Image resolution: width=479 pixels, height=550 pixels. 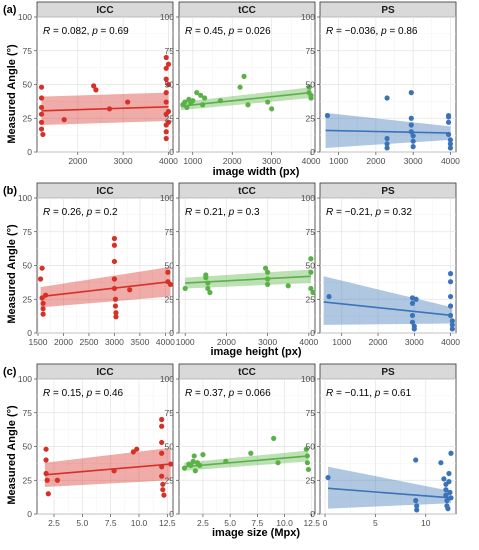 What do you see at coordinates (248, 279) in the screenshot?
I see `regression-line-b-tcc` at bounding box center [248, 279].